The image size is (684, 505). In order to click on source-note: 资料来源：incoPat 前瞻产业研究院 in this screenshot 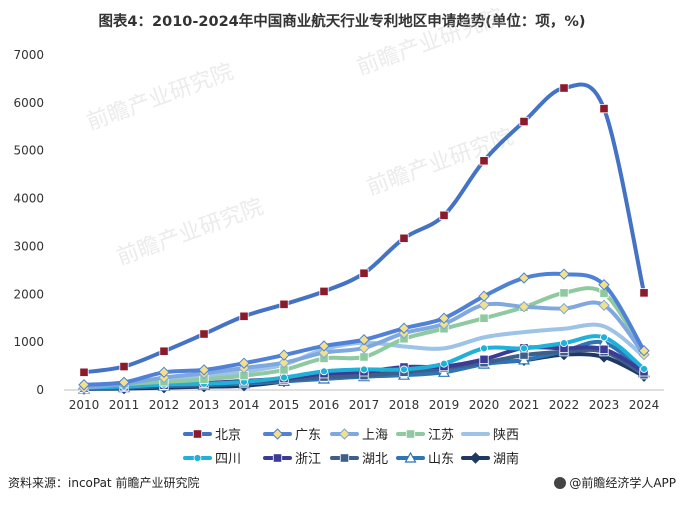, I will do `click(104, 483)`.